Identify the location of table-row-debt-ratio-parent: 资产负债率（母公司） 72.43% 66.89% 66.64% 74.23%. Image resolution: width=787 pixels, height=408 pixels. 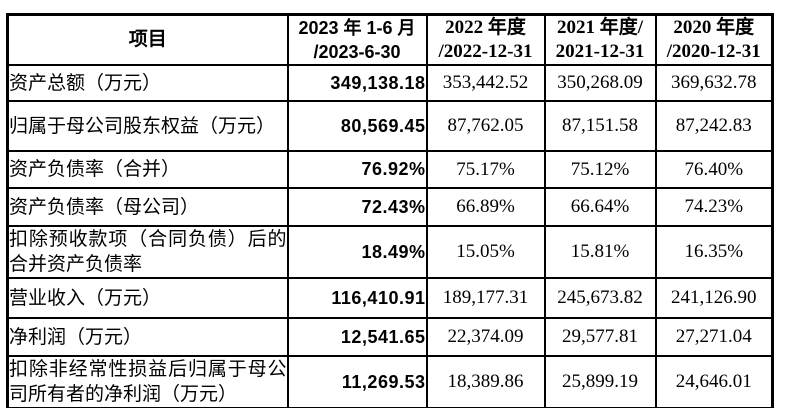
(390, 207).